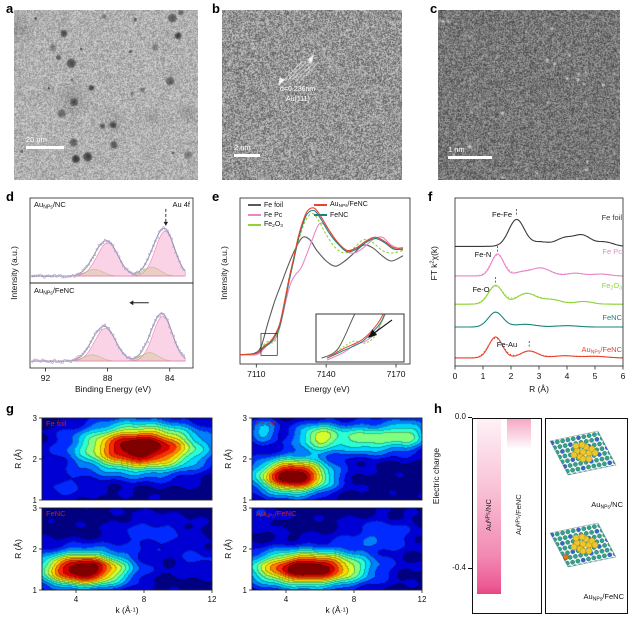 The width and height of the screenshot is (631, 625). What do you see at coordinates (321, 281) in the screenshot?
I see `xanes-curve` at bounding box center [321, 281].